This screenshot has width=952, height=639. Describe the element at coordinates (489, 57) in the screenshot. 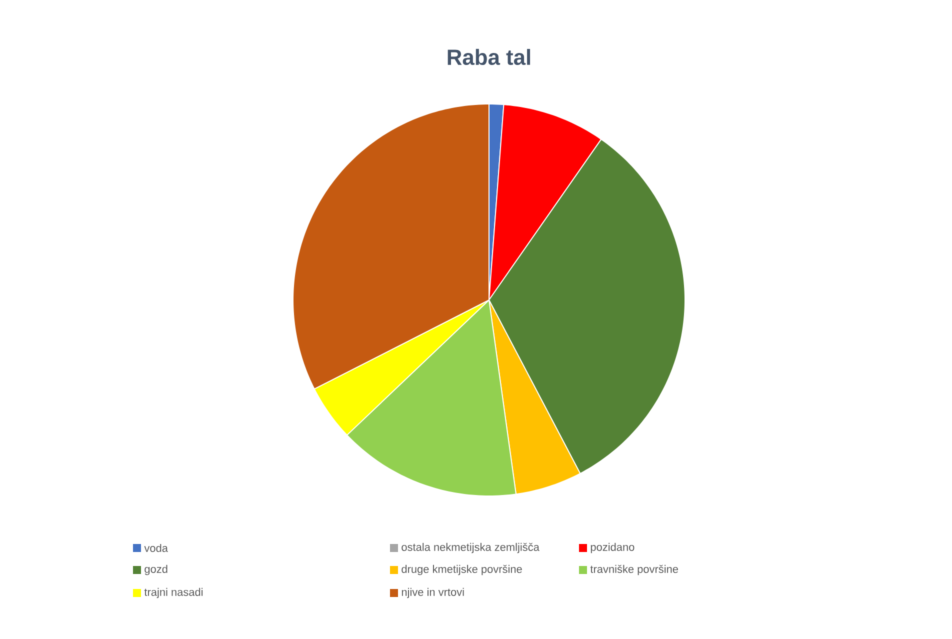

I see `chart-title: Raba tal` at that location.